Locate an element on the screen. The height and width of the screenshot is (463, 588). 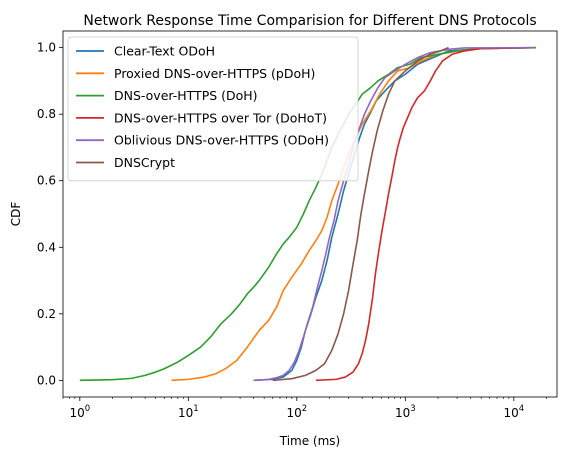
x-tick-label: 10⁴ is located at coordinates (513, 412).